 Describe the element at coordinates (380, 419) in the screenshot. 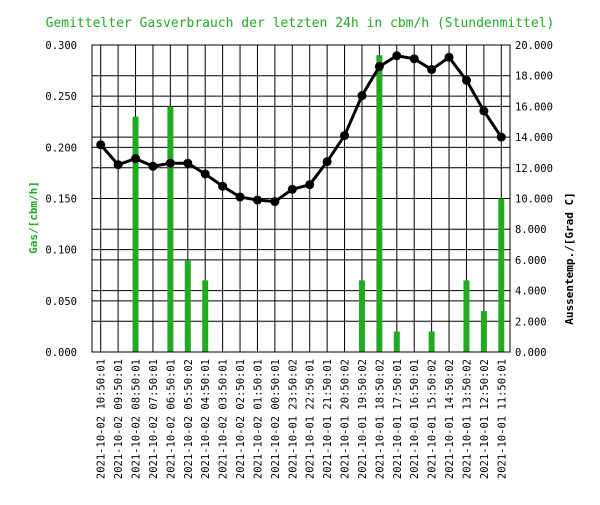

I see `x-tick-label: 2021-10-01 18:50:02` at that location.